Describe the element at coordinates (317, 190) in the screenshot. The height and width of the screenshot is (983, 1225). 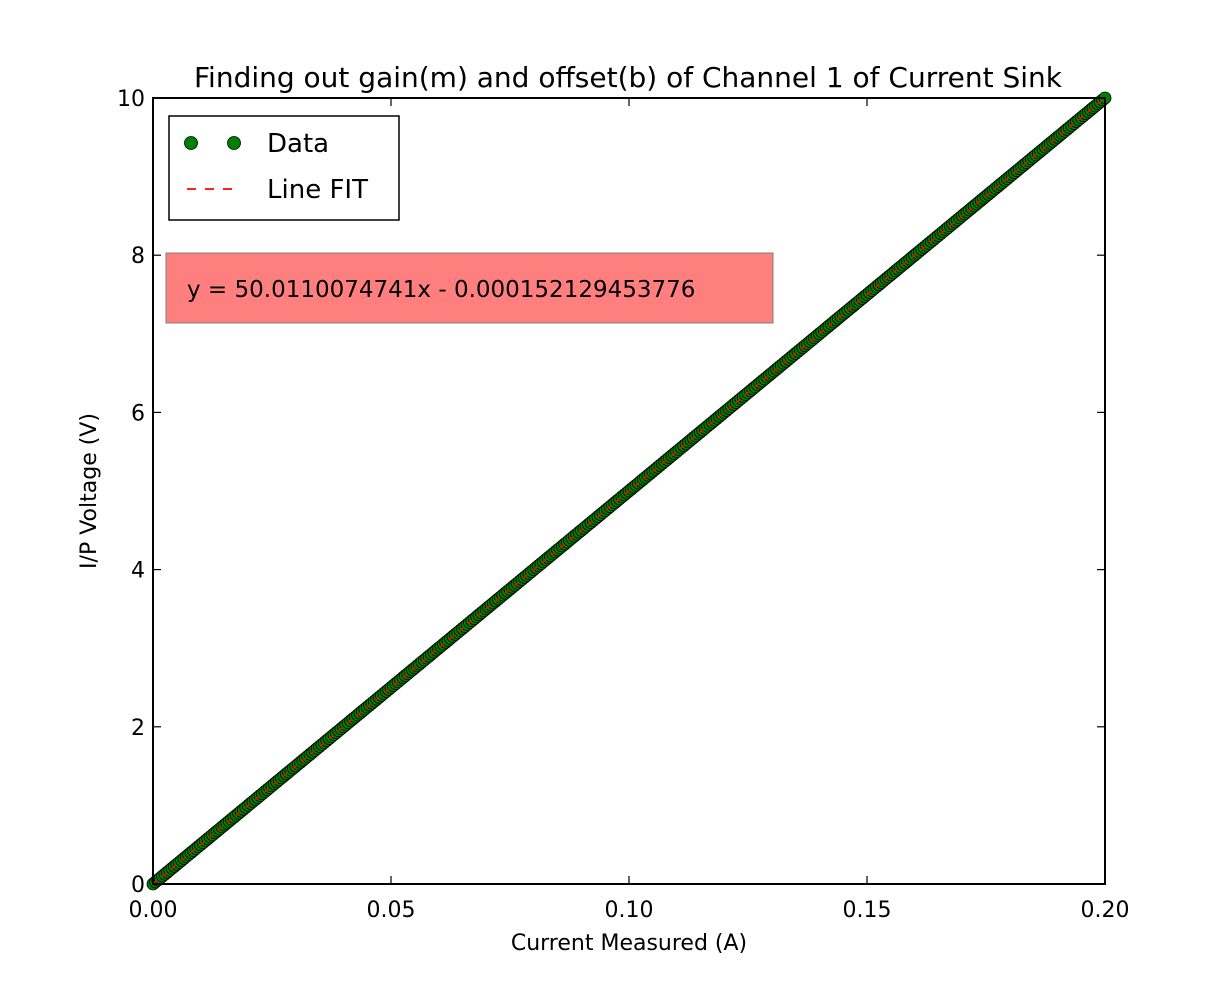
I see `legend-label-line-fit: Line FIT` at that location.